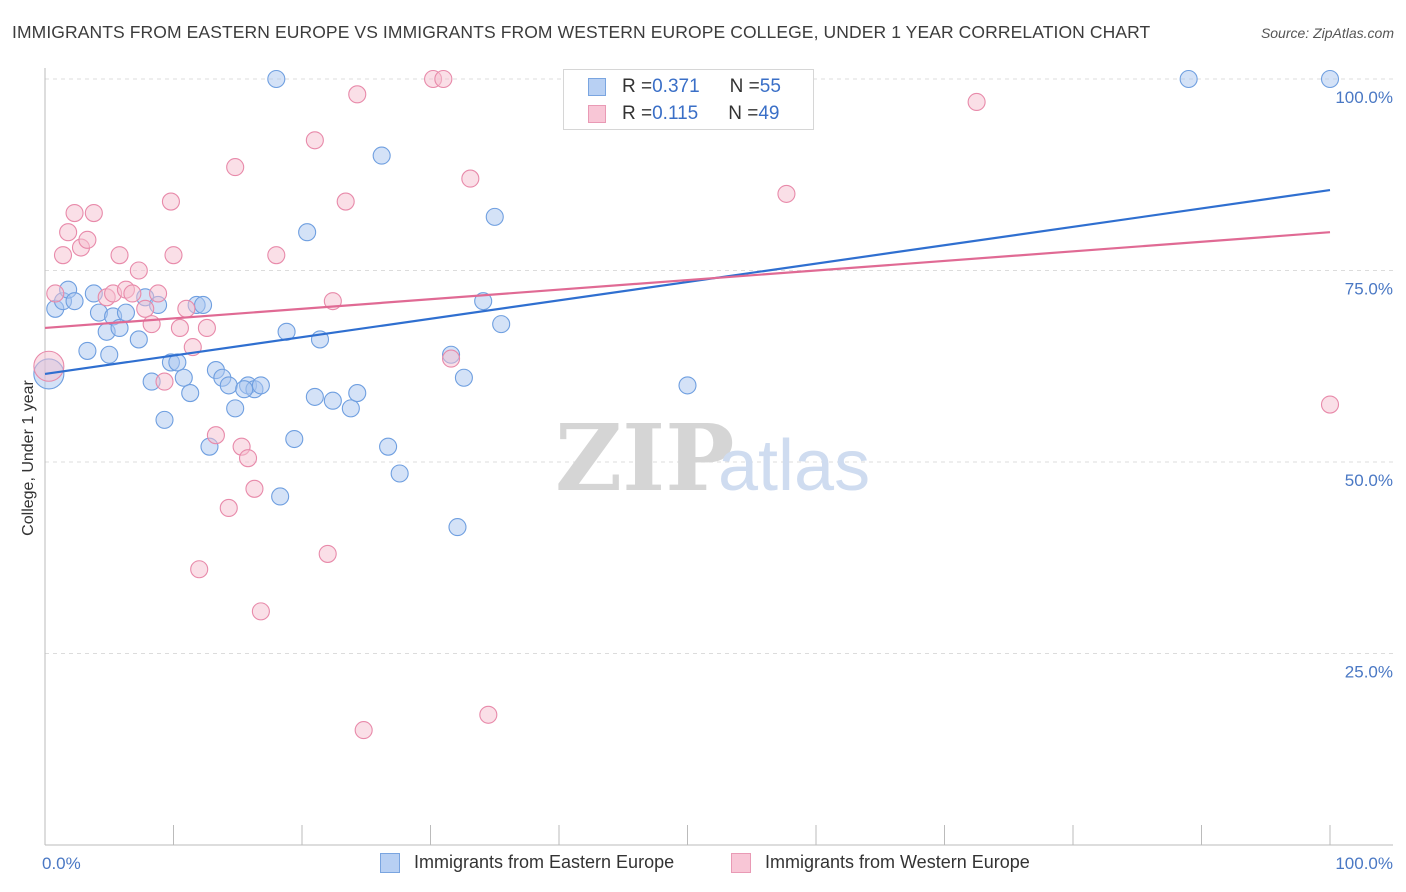 The height and width of the screenshot is (892, 1406). Describe the element at coordinates (28, 458) in the screenshot. I see `y-axis-label: College, Under 1 year` at that location.